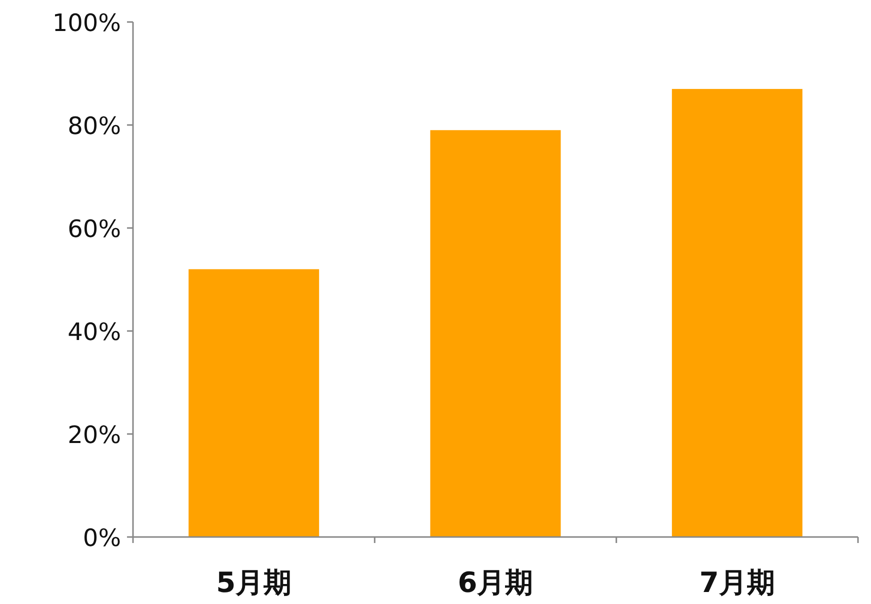 The height and width of the screenshot is (604, 871). I want to click on y-tick-label: 20%, so click(94, 435).